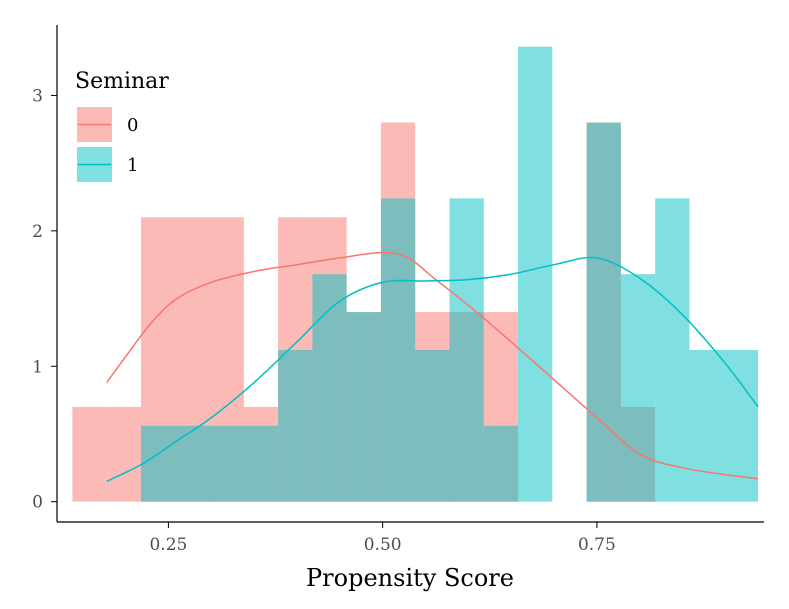 The height and width of the screenshot is (609, 789). I want to click on legend: Seminar 01, so click(122, 125).